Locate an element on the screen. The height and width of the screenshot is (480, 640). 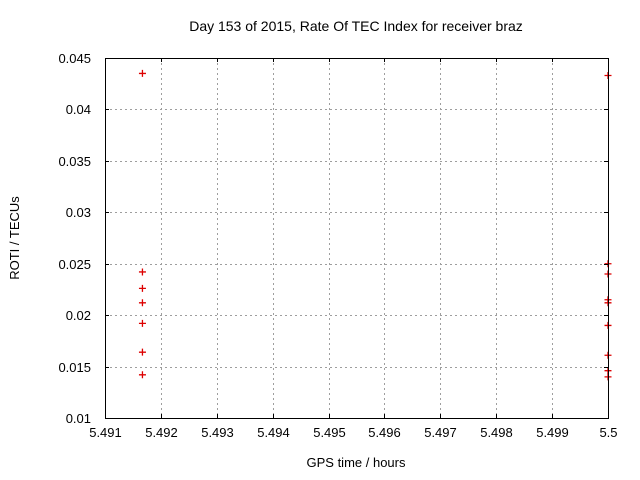
y-tick-label: 0.03 is located at coordinates (78, 212).